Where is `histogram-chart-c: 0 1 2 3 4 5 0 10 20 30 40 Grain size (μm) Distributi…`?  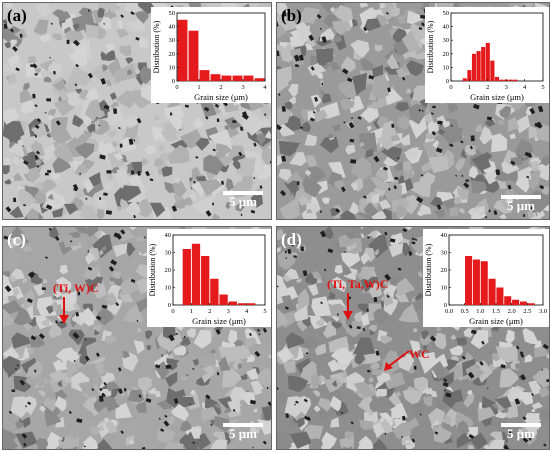 histogram-chart-c: 0 1 2 3 4 5 0 10 20 30 40 Grain size (μm) Distributi… is located at coordinates (207, 279).